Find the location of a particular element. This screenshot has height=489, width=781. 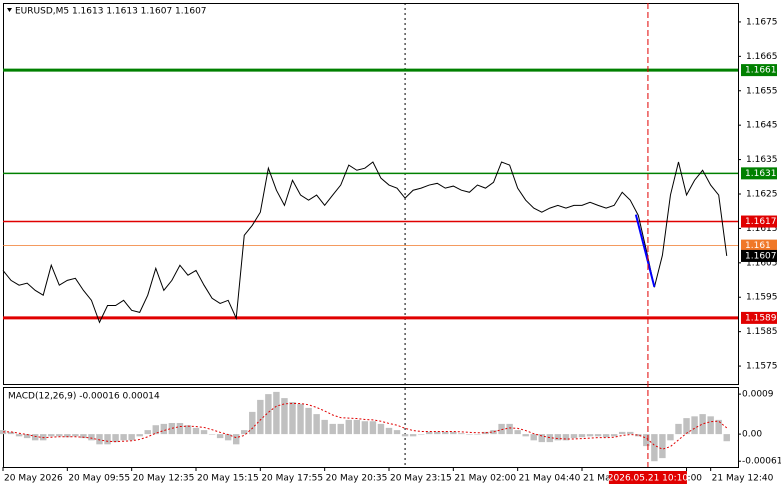

y-tick-label: 1.1675 is located at coordinates (762, 22).